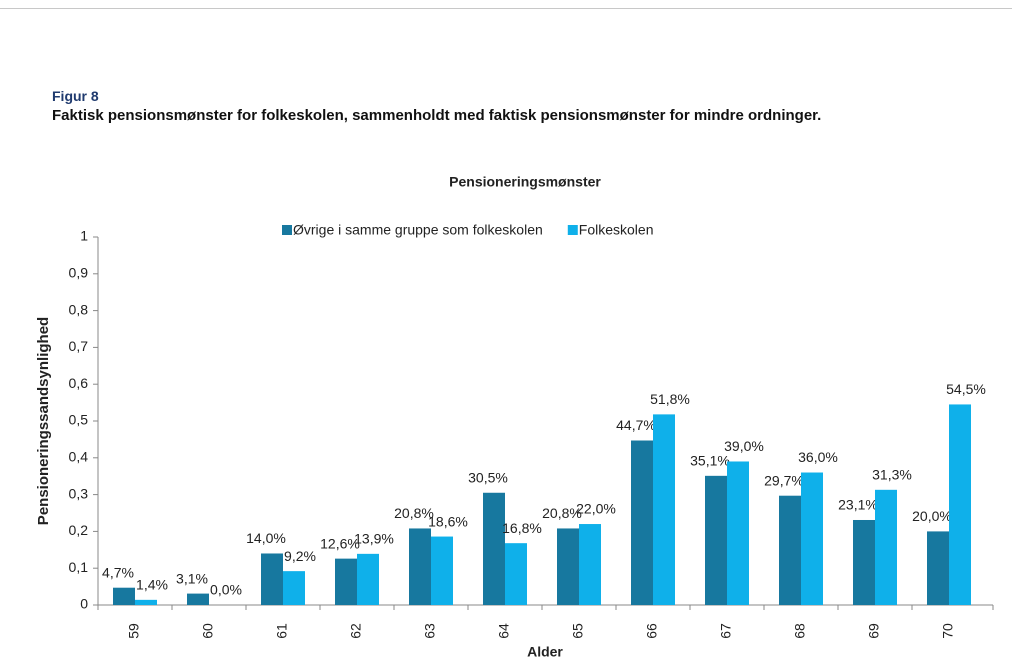 This screenshot has width=1012, height=663. What do you see at coordinates (208, 631) in the screenshot?
I see `x-tick-label: 60` at bounding box center [208, 631].